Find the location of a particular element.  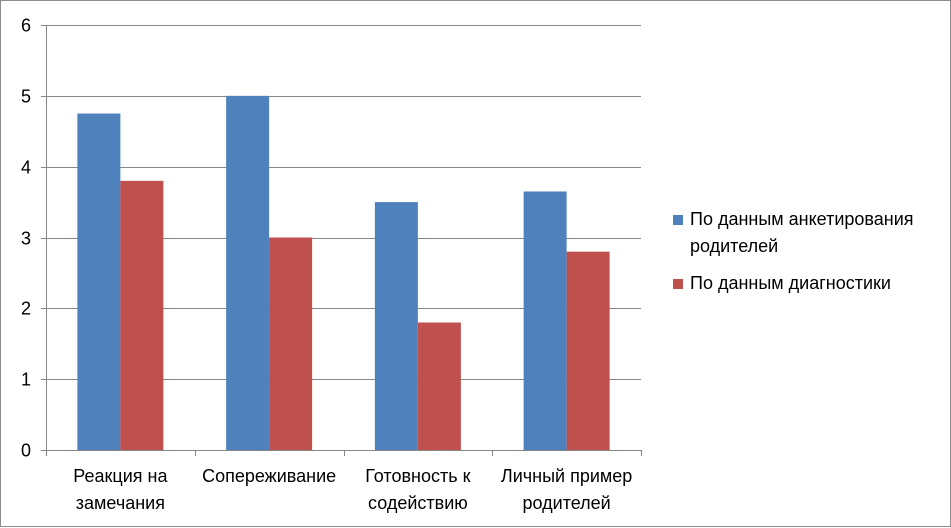

y-tick-label: 5 is located at coordinates (26, 97).